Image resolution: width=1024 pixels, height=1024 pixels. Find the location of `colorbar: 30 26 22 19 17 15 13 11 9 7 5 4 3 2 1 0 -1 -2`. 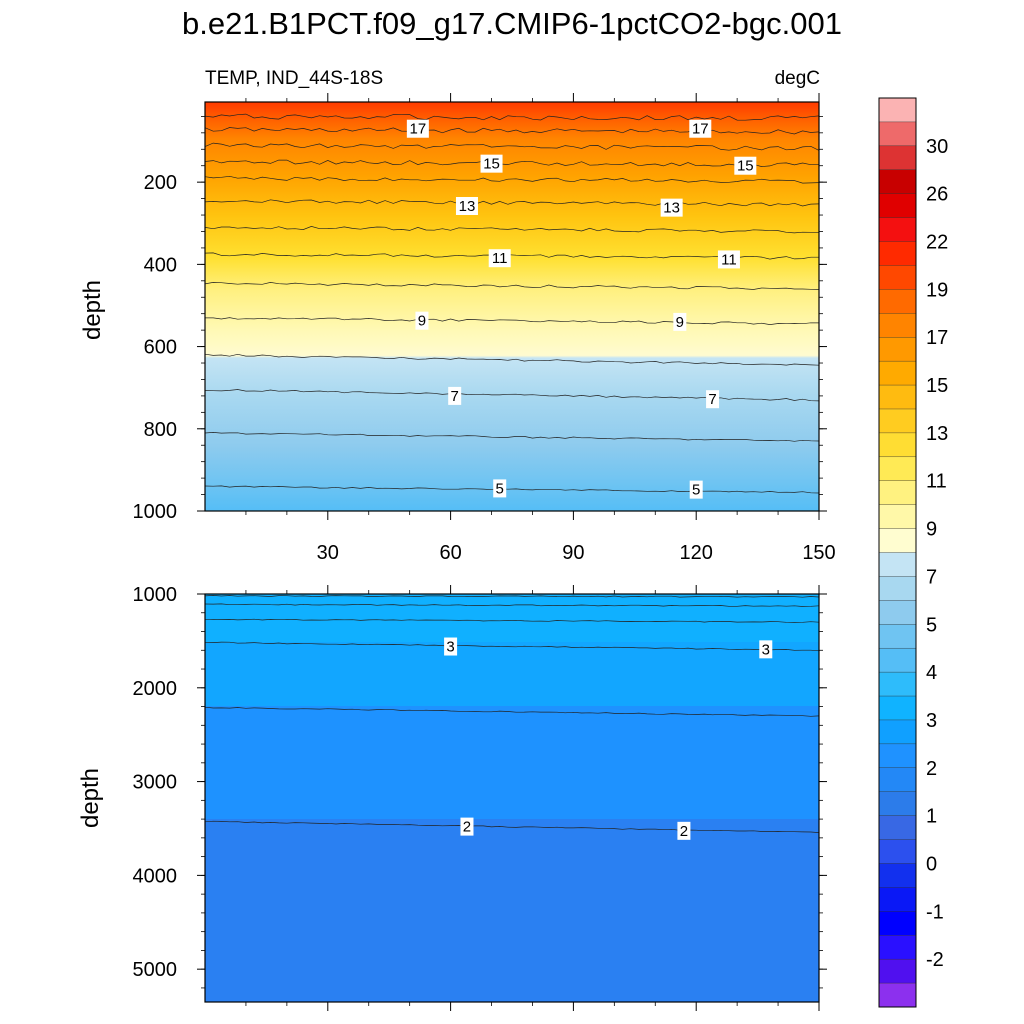

colorbar: 30 26 22 19 17 15 13 11 9 7 5 4 3 2 1 0 -1 -2 is located at coordinates (913, 552).